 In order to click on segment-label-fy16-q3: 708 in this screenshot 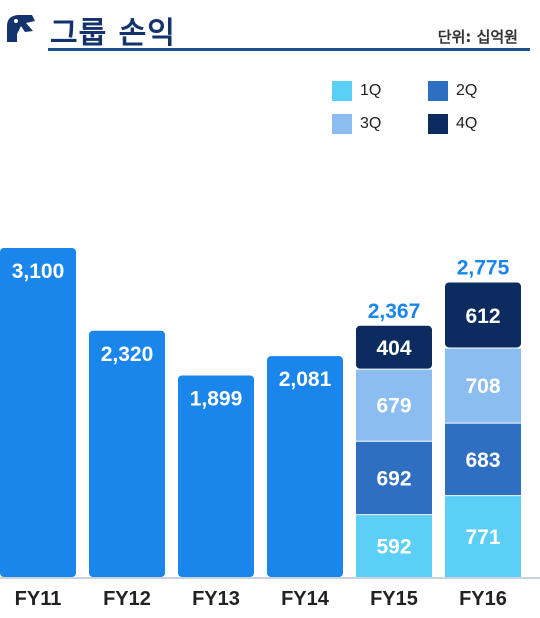, I will do `click(482, 386)`.